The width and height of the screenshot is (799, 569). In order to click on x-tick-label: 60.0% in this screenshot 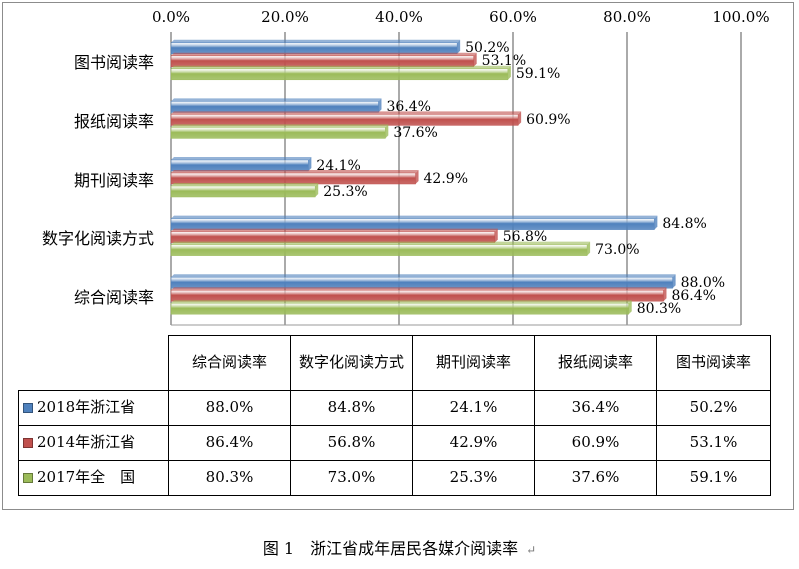, I will do `click(513, 17)`.